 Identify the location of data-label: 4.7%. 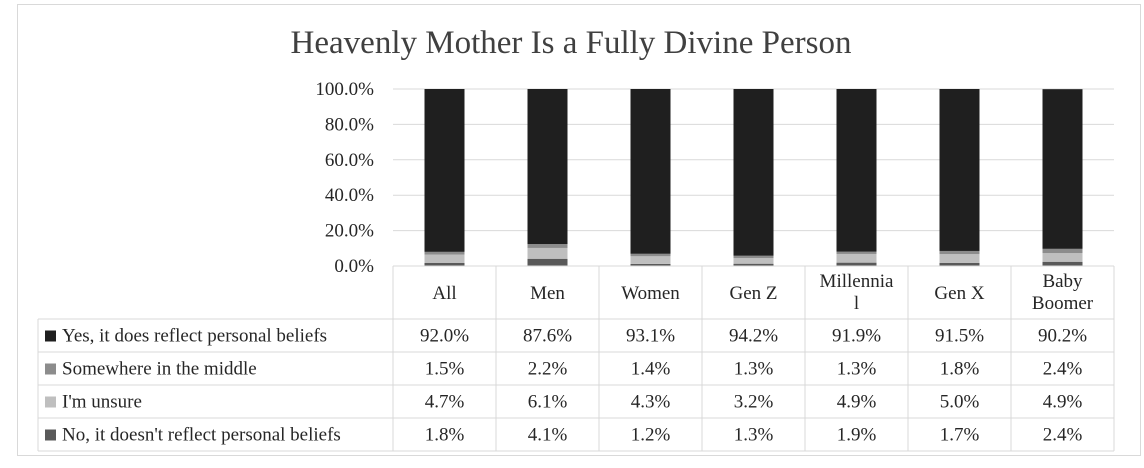
(445, 402).